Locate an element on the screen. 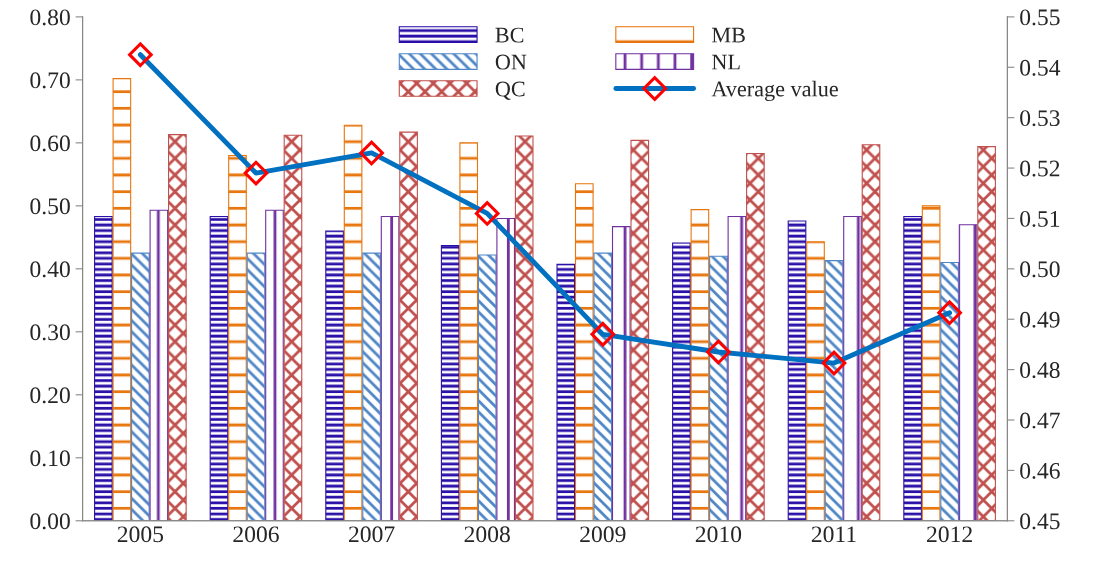 This screenshot has width=1101, height=563. x-tick-label: 2011 is located at coordinates (833, 534).